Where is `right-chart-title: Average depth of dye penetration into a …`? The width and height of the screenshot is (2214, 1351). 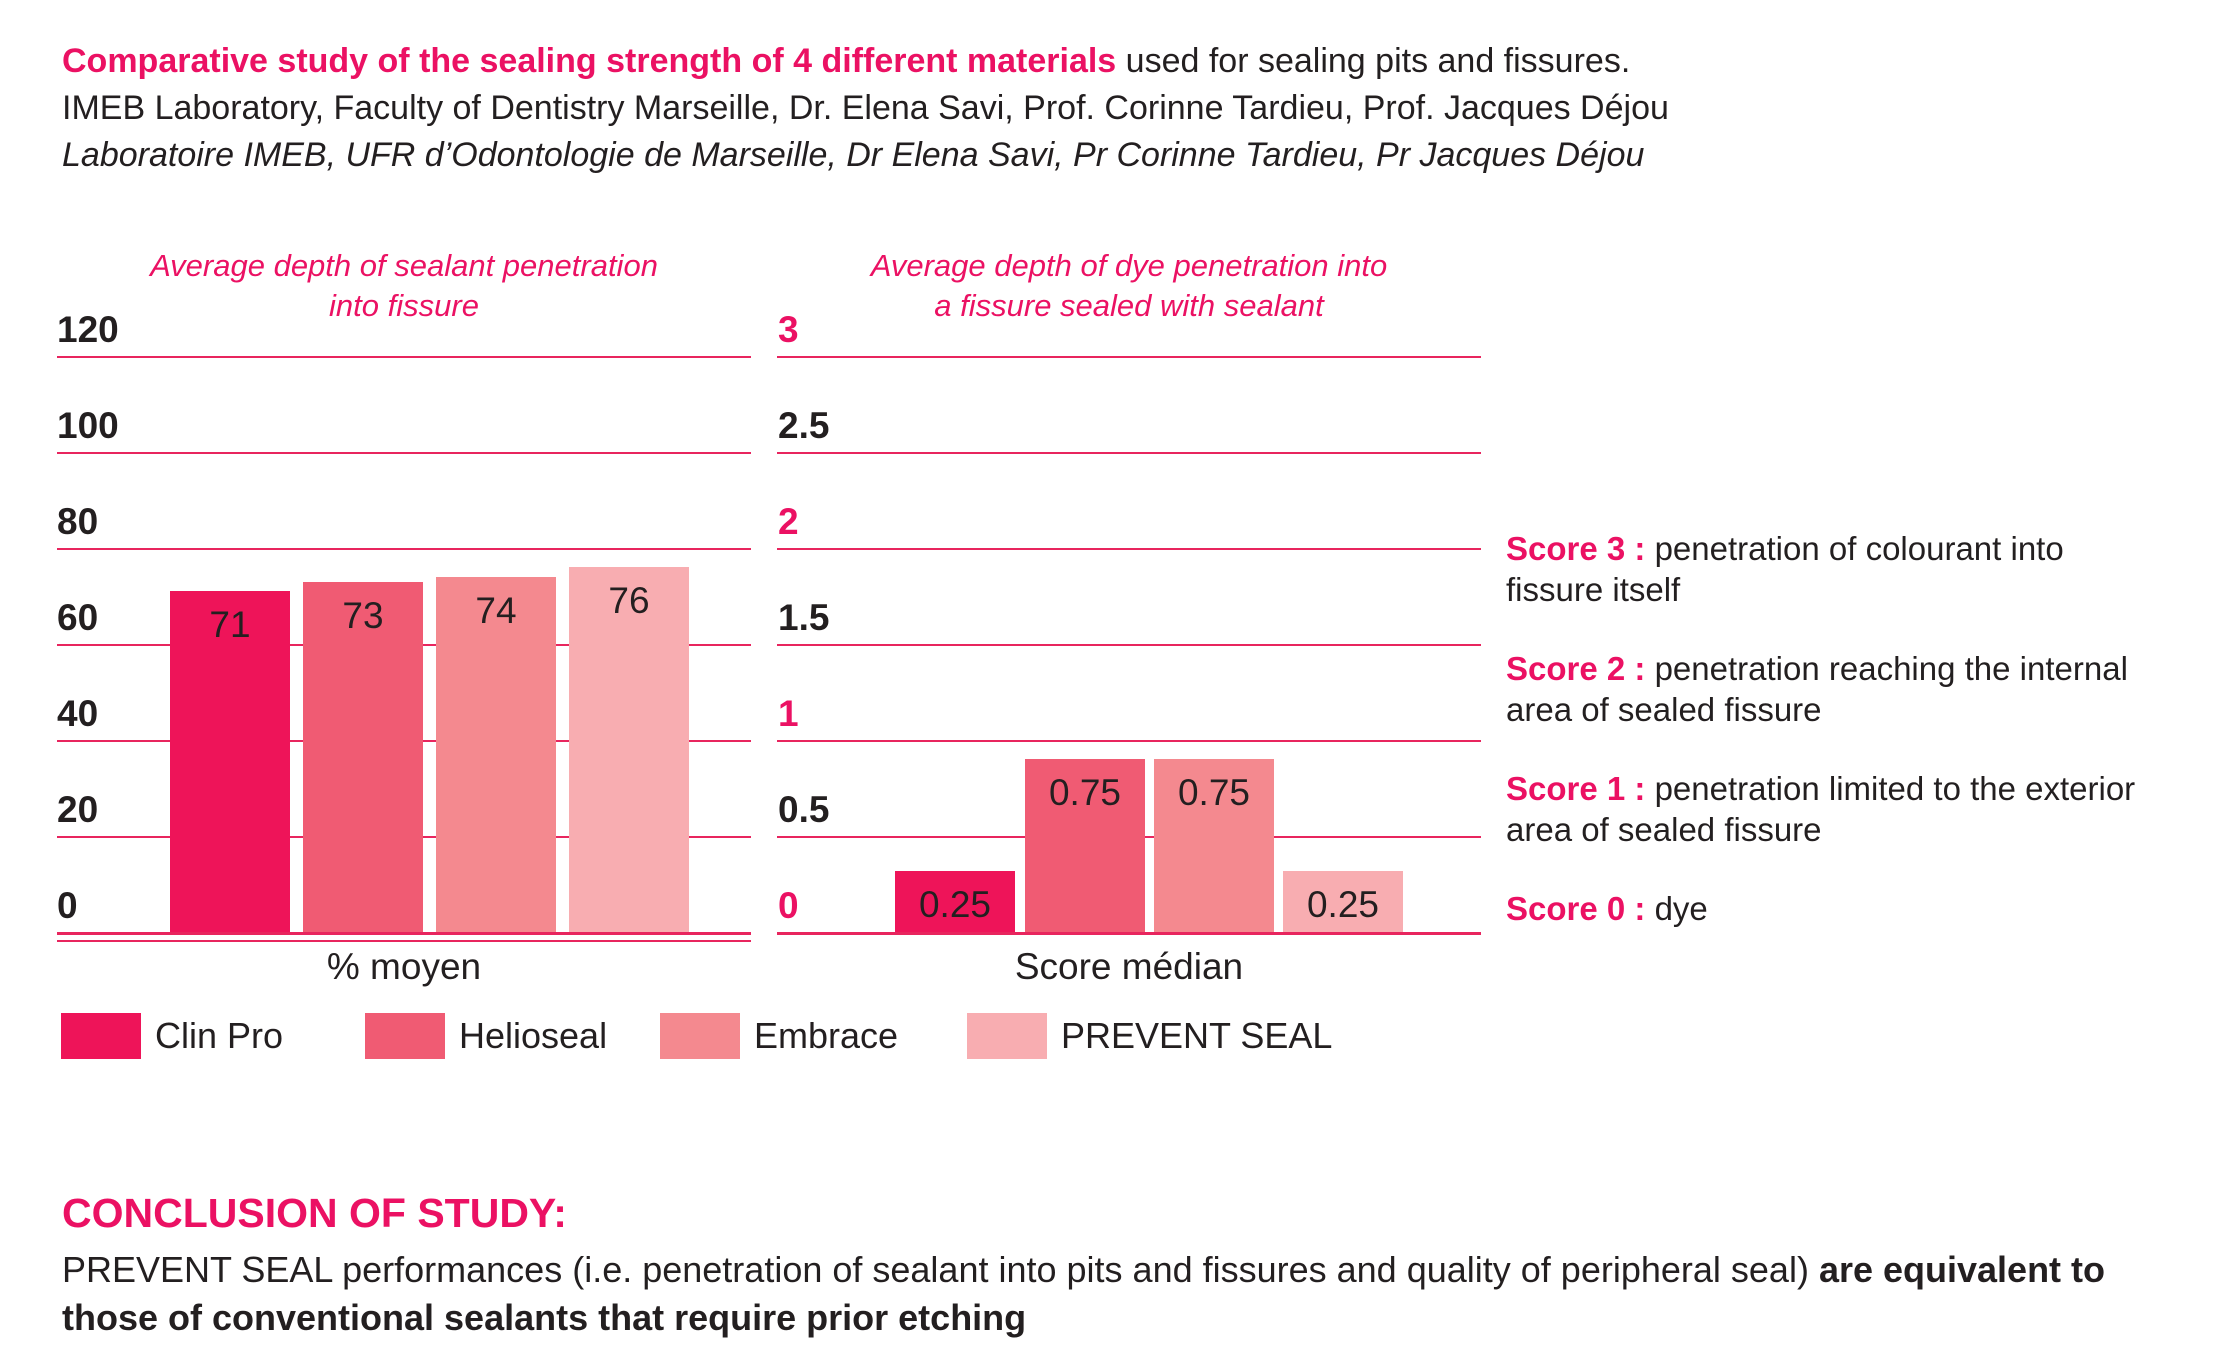
right-chart-title: Average depth of dye penetration into a … is located at coordinates (1129, 285).